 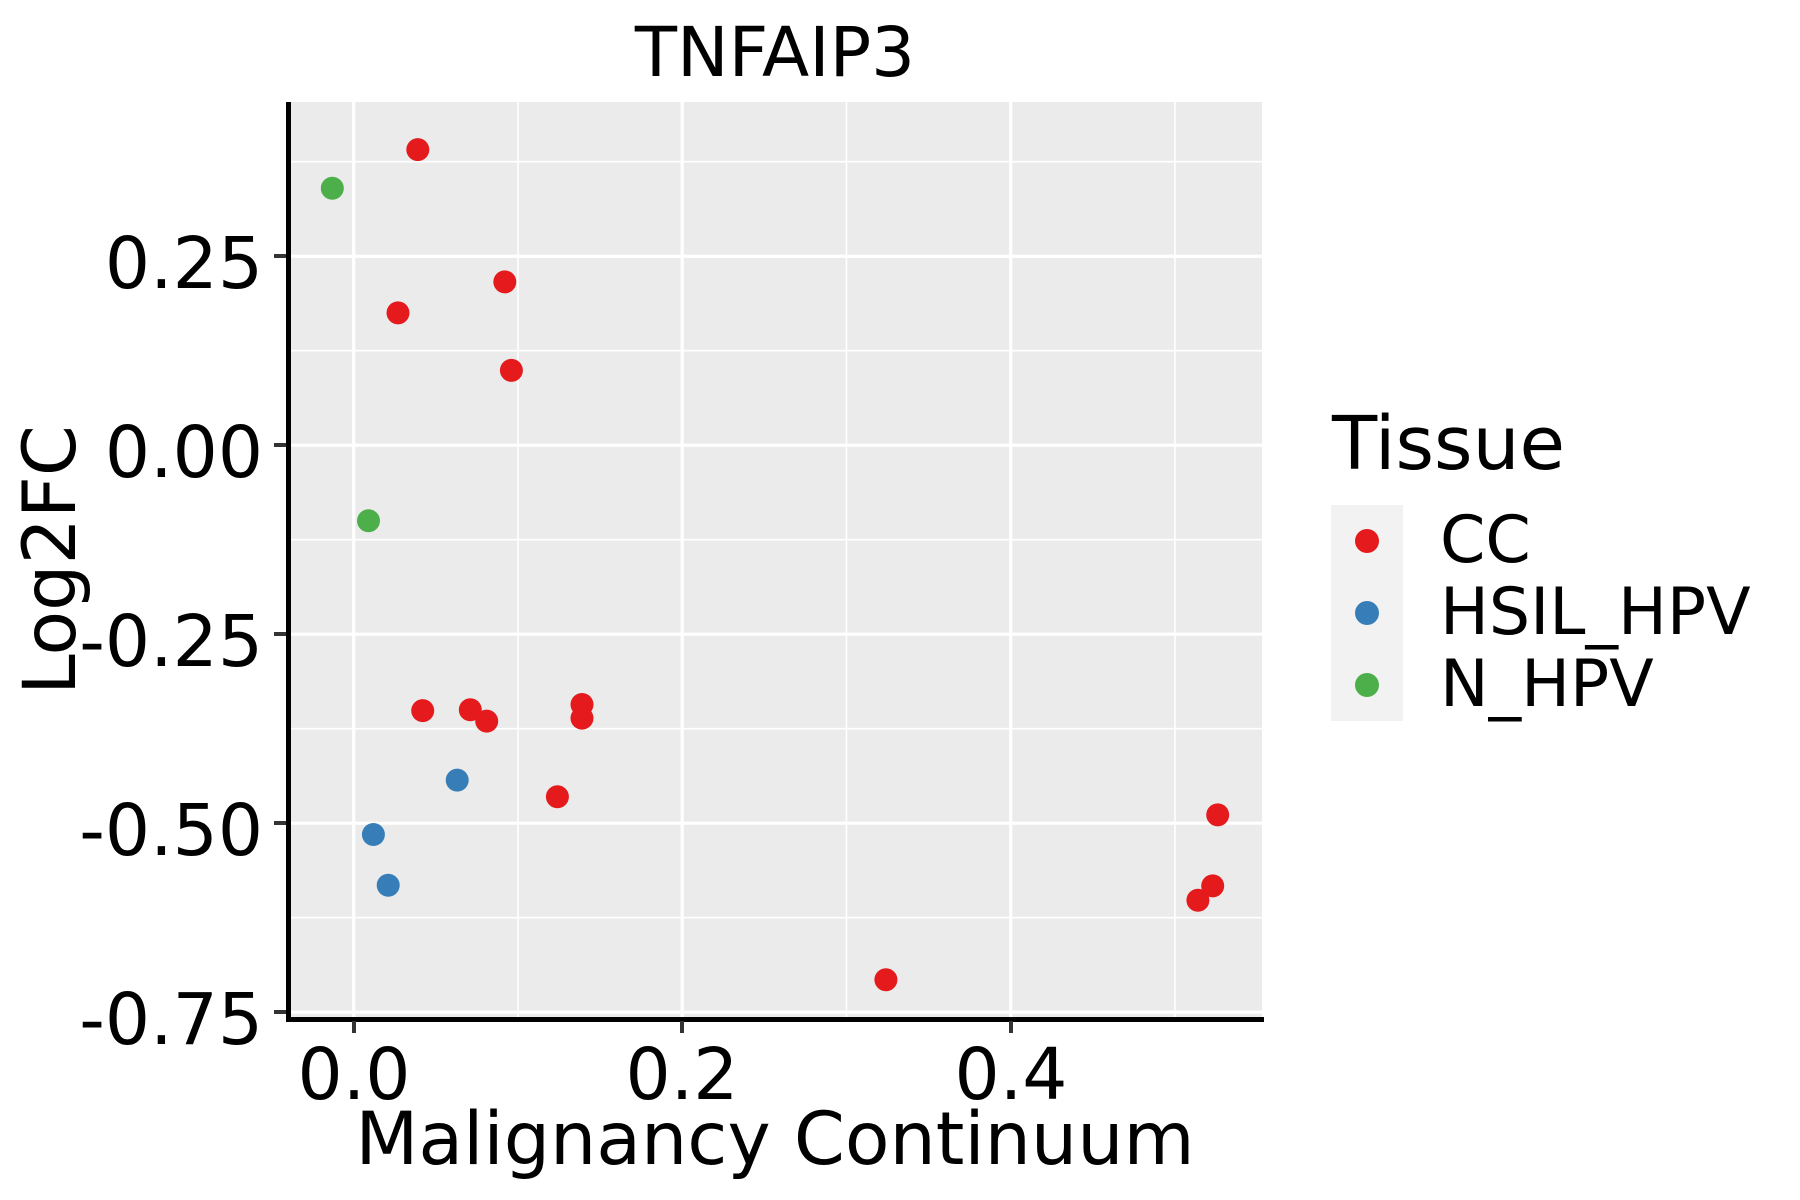 What do you see at coordinates (354, 1074) in the screenshot?
I see `x-tick-label: 0.0` at bounding box center [354, 1074].